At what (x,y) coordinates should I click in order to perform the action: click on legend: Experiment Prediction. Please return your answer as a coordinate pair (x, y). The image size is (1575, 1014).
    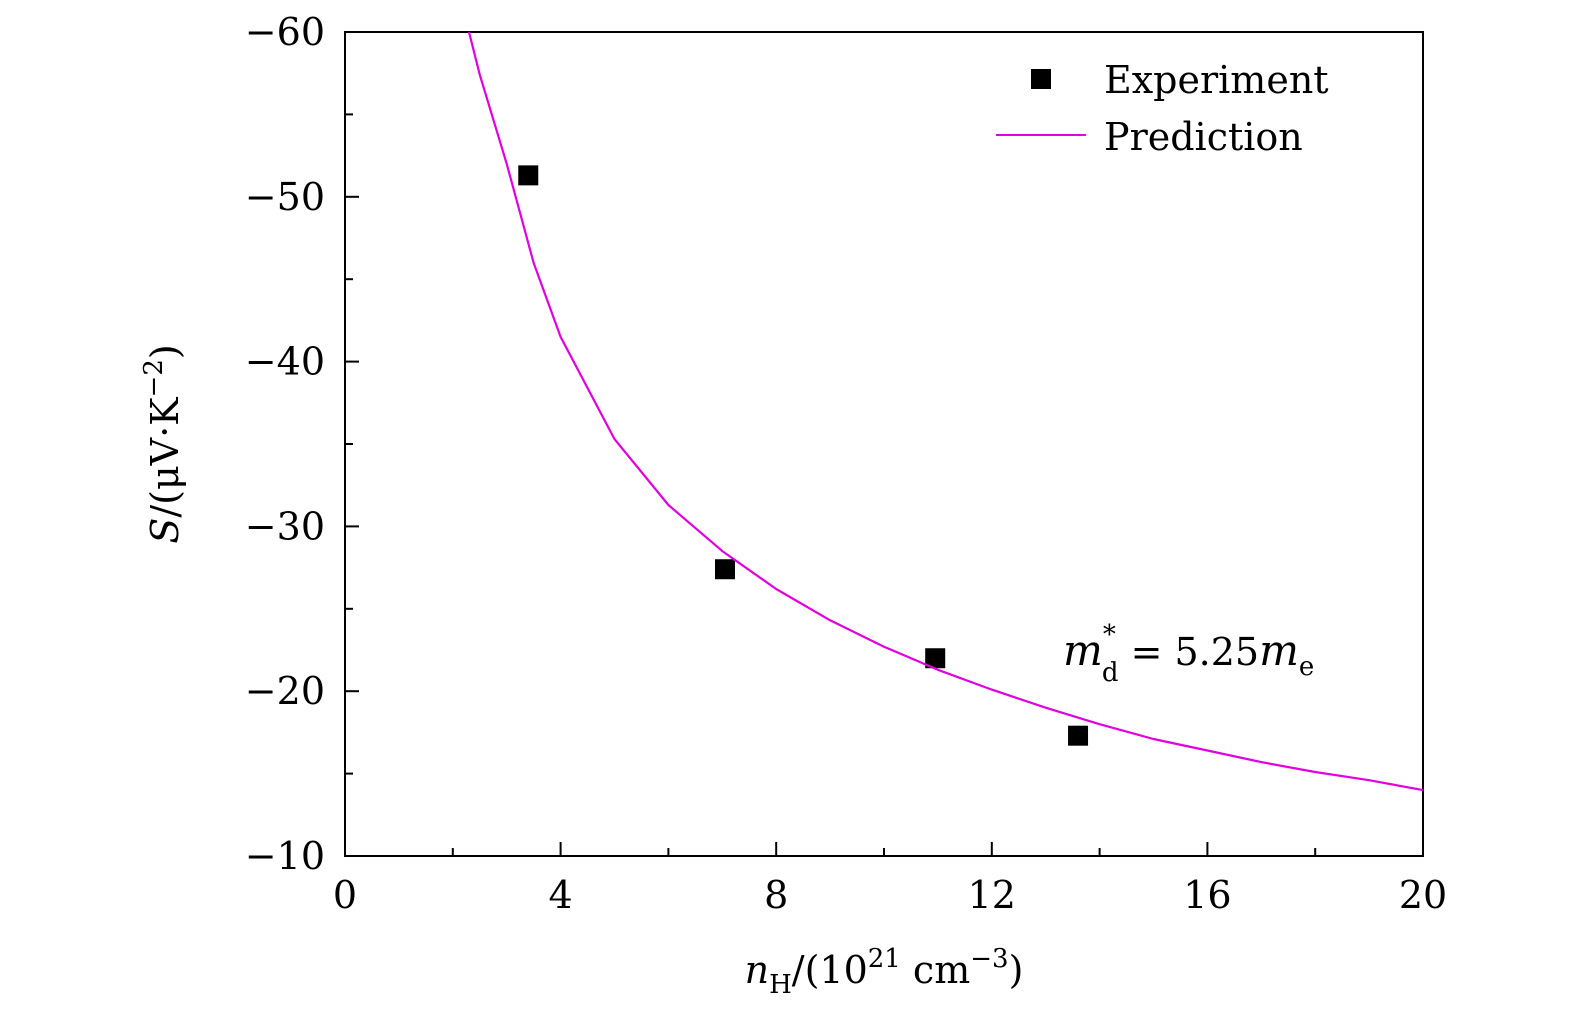
    Looking at the image, I should click on (1162, 108).